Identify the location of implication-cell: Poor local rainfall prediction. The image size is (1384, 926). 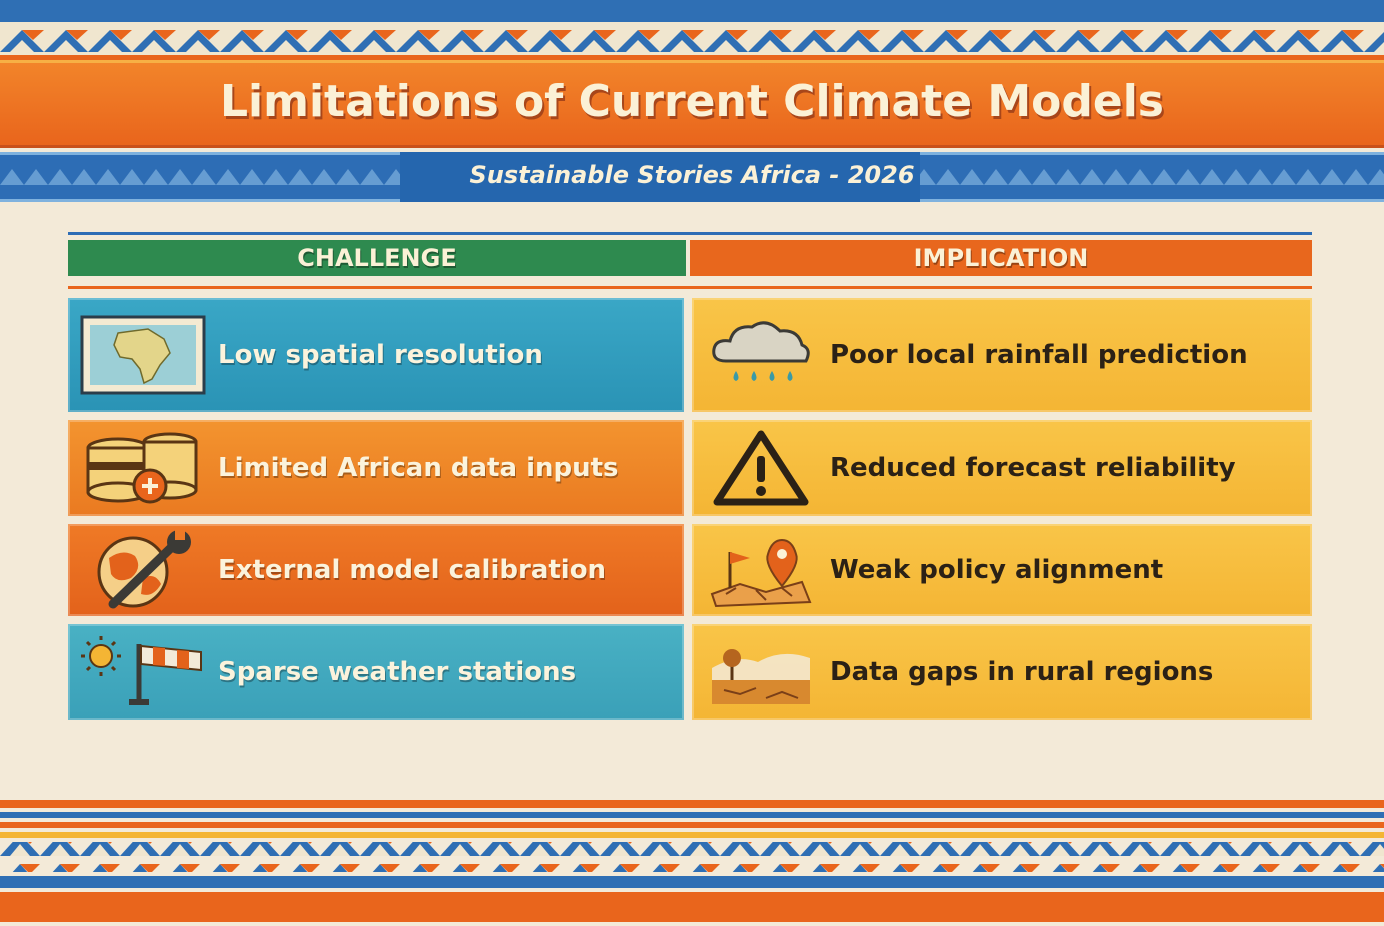
(1002, 355).